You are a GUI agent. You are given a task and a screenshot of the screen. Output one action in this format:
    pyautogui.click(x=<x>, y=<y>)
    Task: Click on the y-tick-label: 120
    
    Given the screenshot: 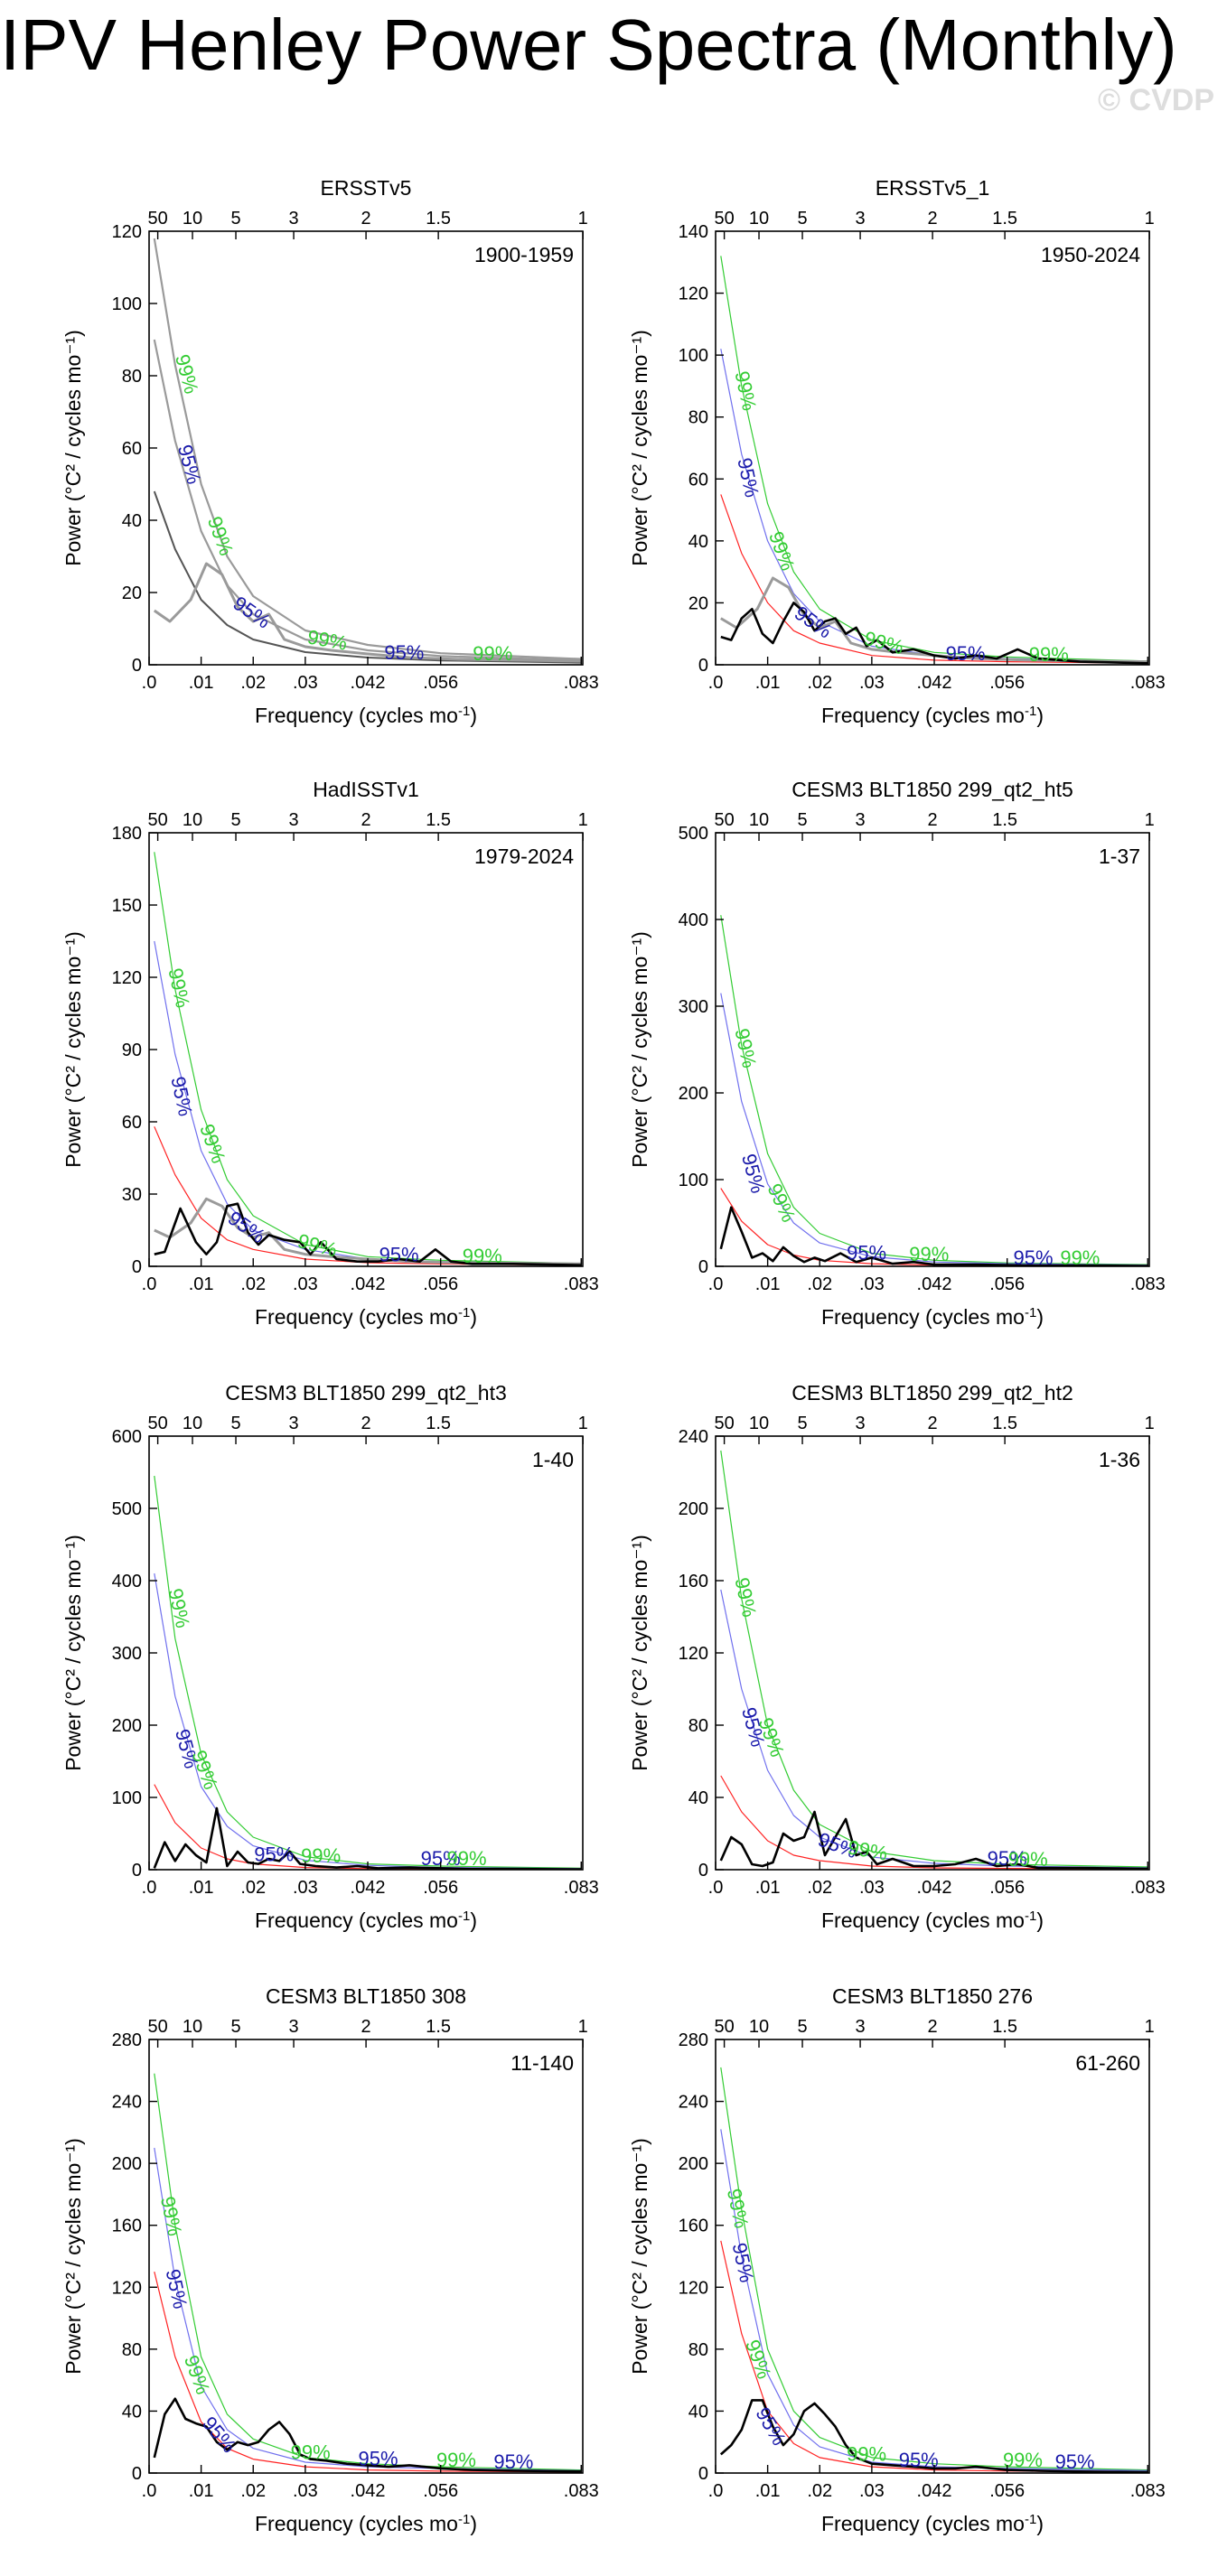 What is the action you would take?
    pyautogui.click(x=693, y=2288)
    